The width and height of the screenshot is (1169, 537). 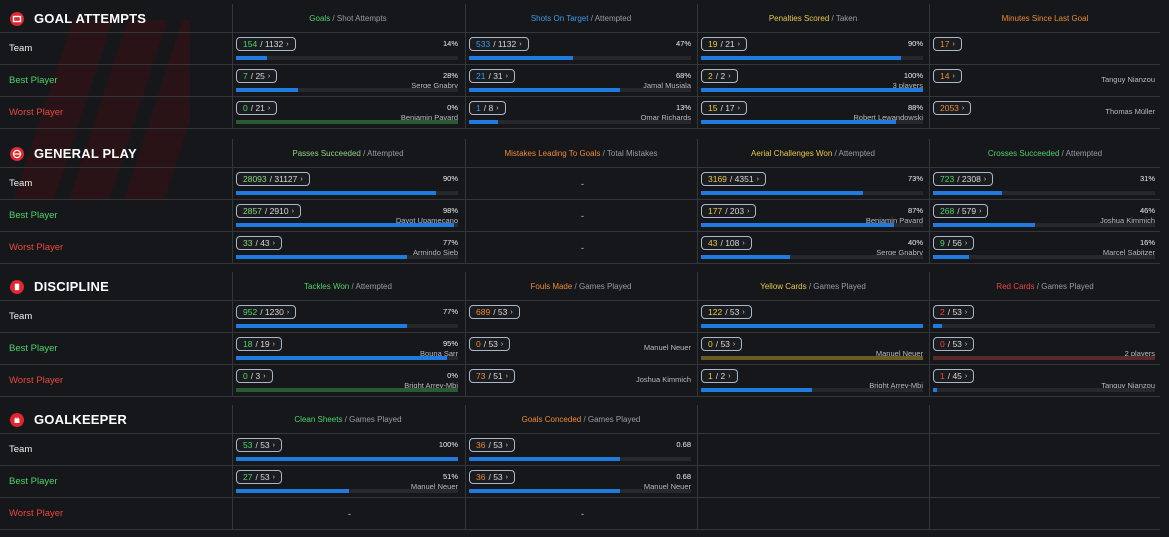 I want to click on stat-pill-button: 2/ 2 ›, so click(x=719, y=76).